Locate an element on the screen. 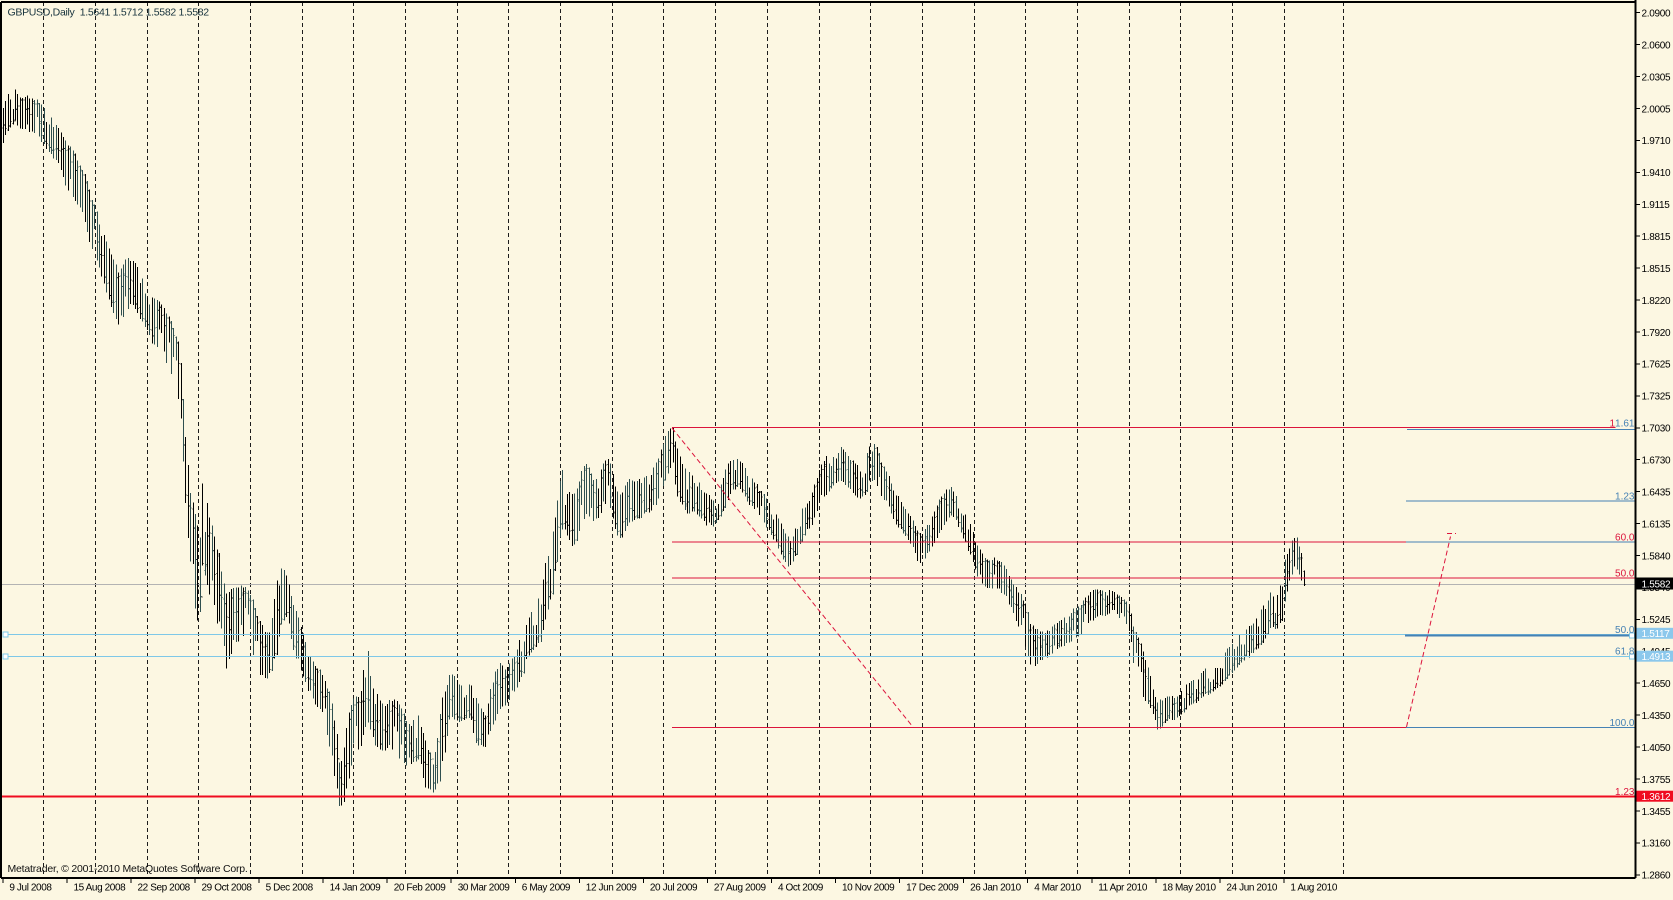 This screenshot has width=1673, height=900. svg-text: 1.5117 is located at coordinates (1656, 634).